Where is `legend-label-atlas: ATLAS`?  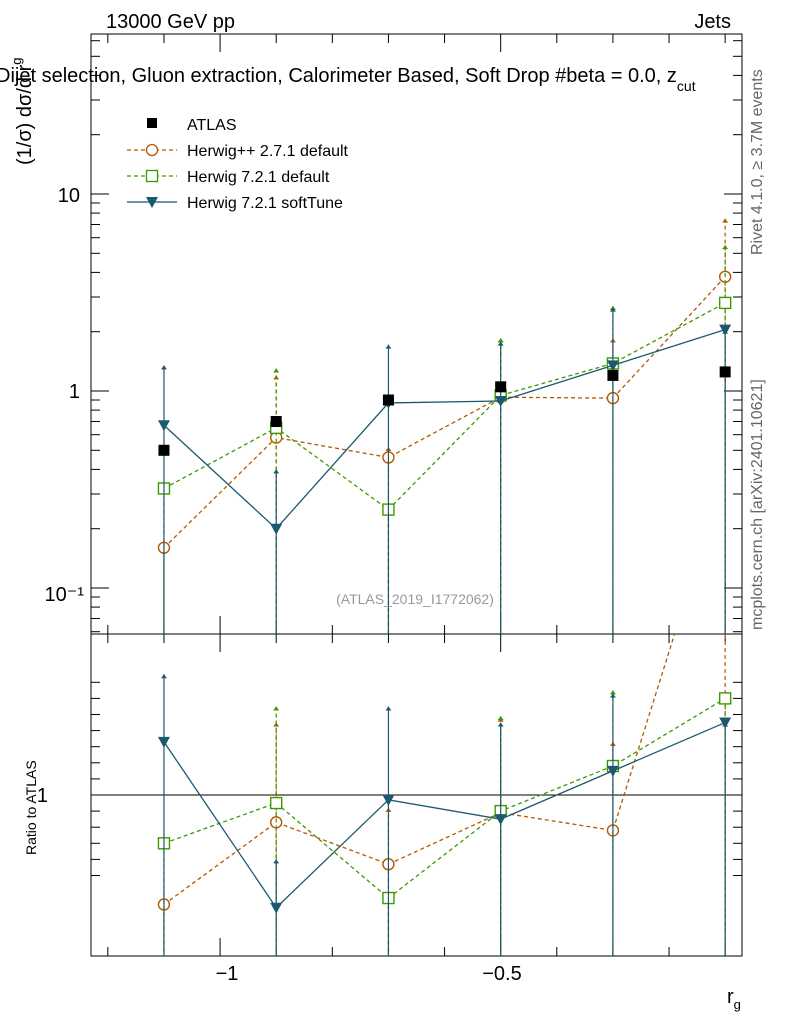
legend-label-atlas: ATLAS is located at coordinates (212, 125).